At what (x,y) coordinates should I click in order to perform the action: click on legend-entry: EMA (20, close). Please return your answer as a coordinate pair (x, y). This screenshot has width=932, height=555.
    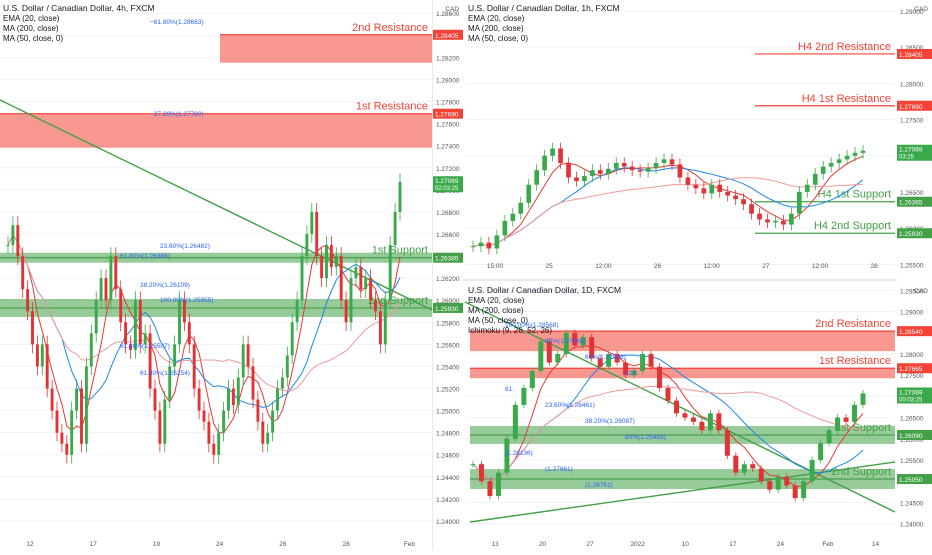
    Looking at the image, I should click on (496, 300).